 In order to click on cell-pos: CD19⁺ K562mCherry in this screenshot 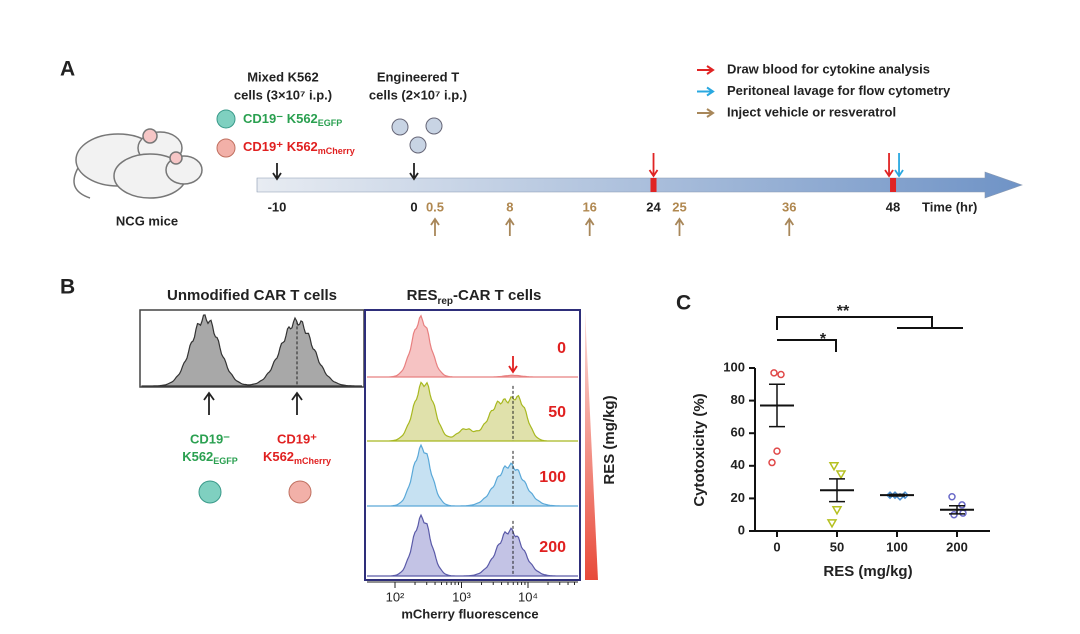, I will do `click(299, 147)`.